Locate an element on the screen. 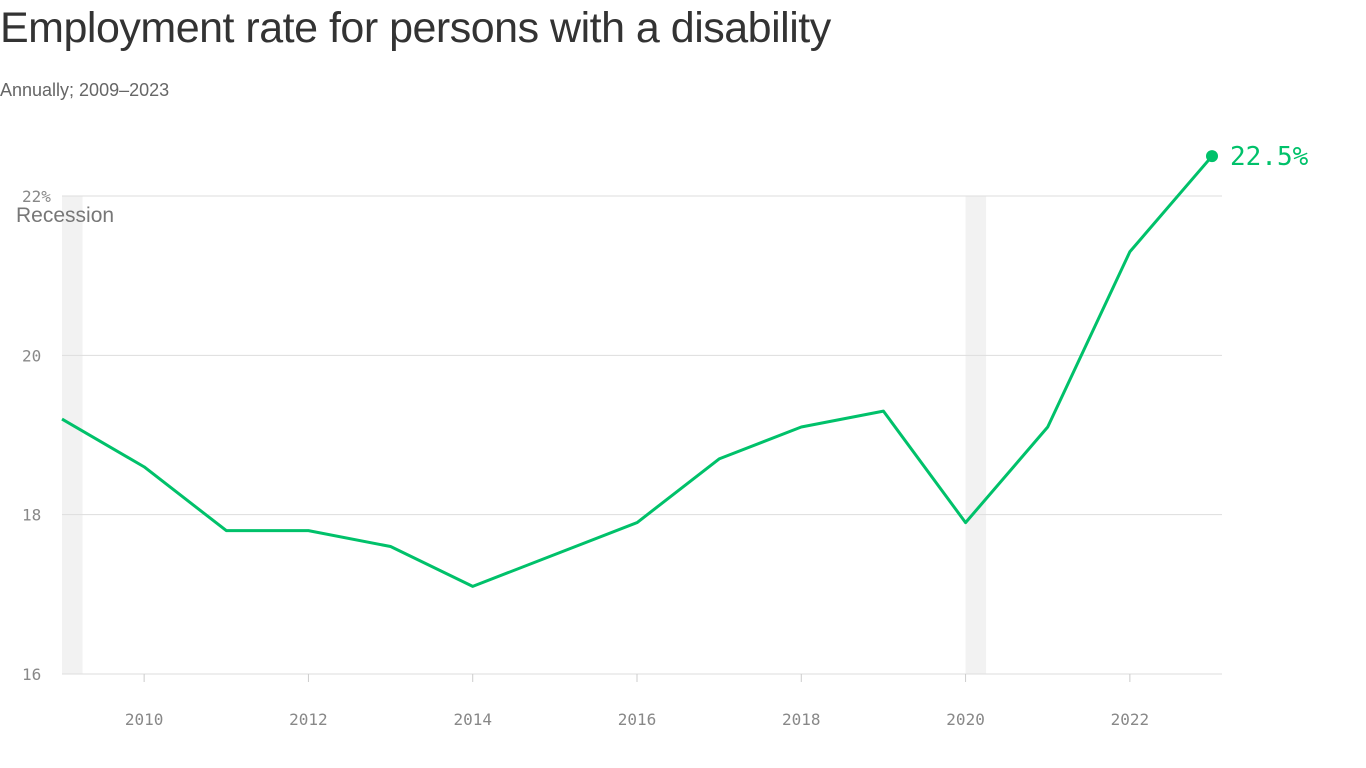  end-point is located at coordinates (1212, 156).